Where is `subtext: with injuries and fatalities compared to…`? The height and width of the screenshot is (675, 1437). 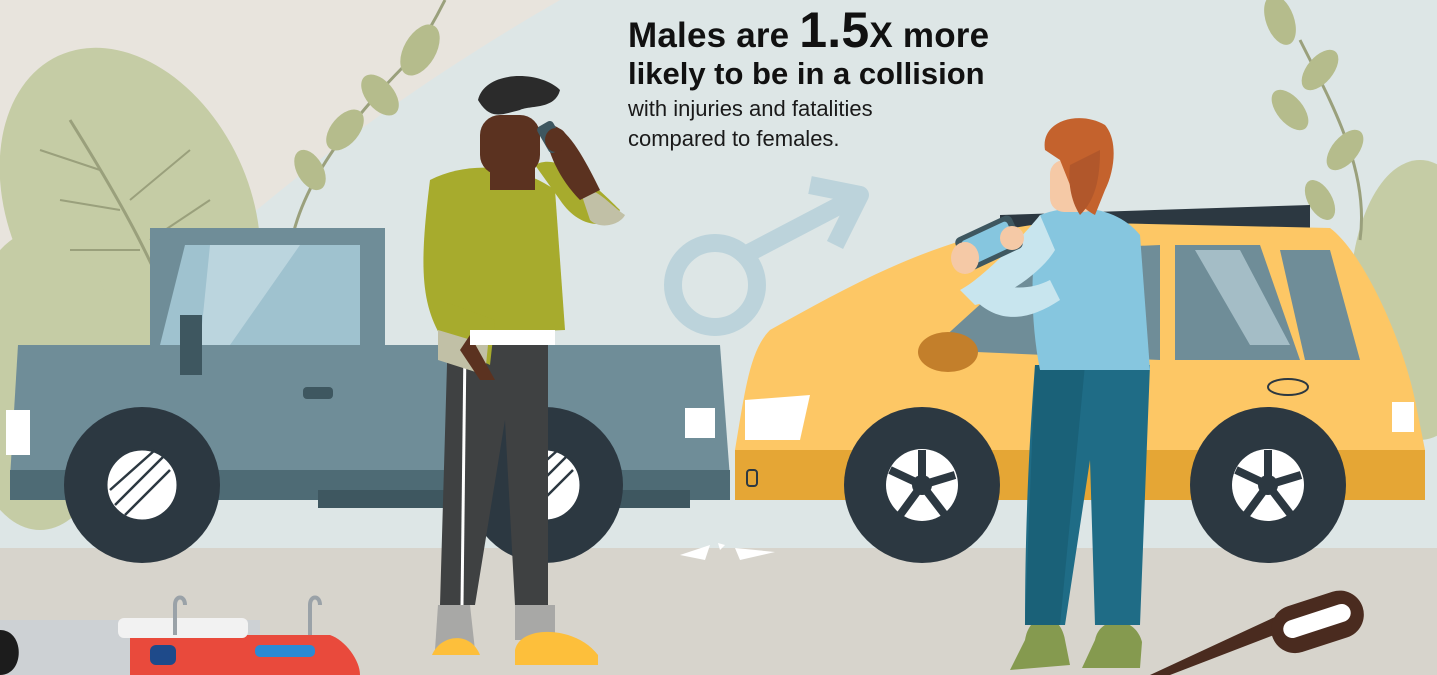
subtext: with injuries and fatalities compared to… is located at coordinates (863, 124).